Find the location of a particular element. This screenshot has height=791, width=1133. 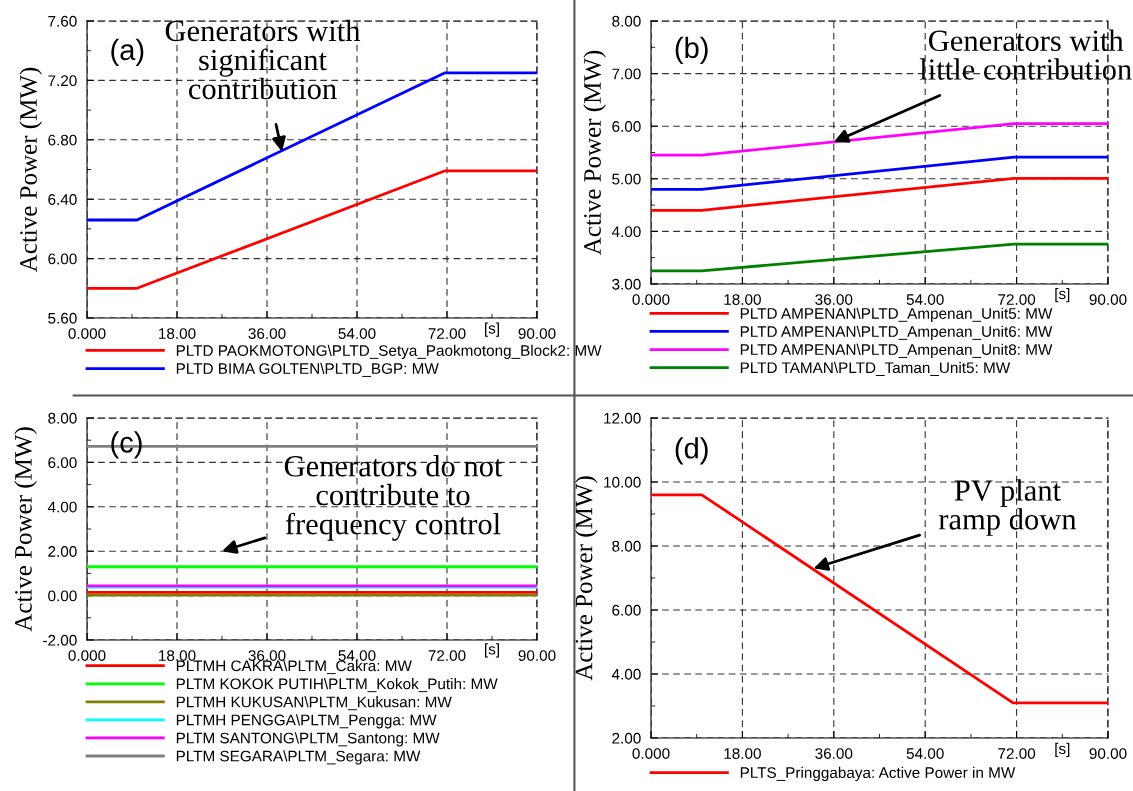

annotation: (b) is located at coordinates (691, 50).